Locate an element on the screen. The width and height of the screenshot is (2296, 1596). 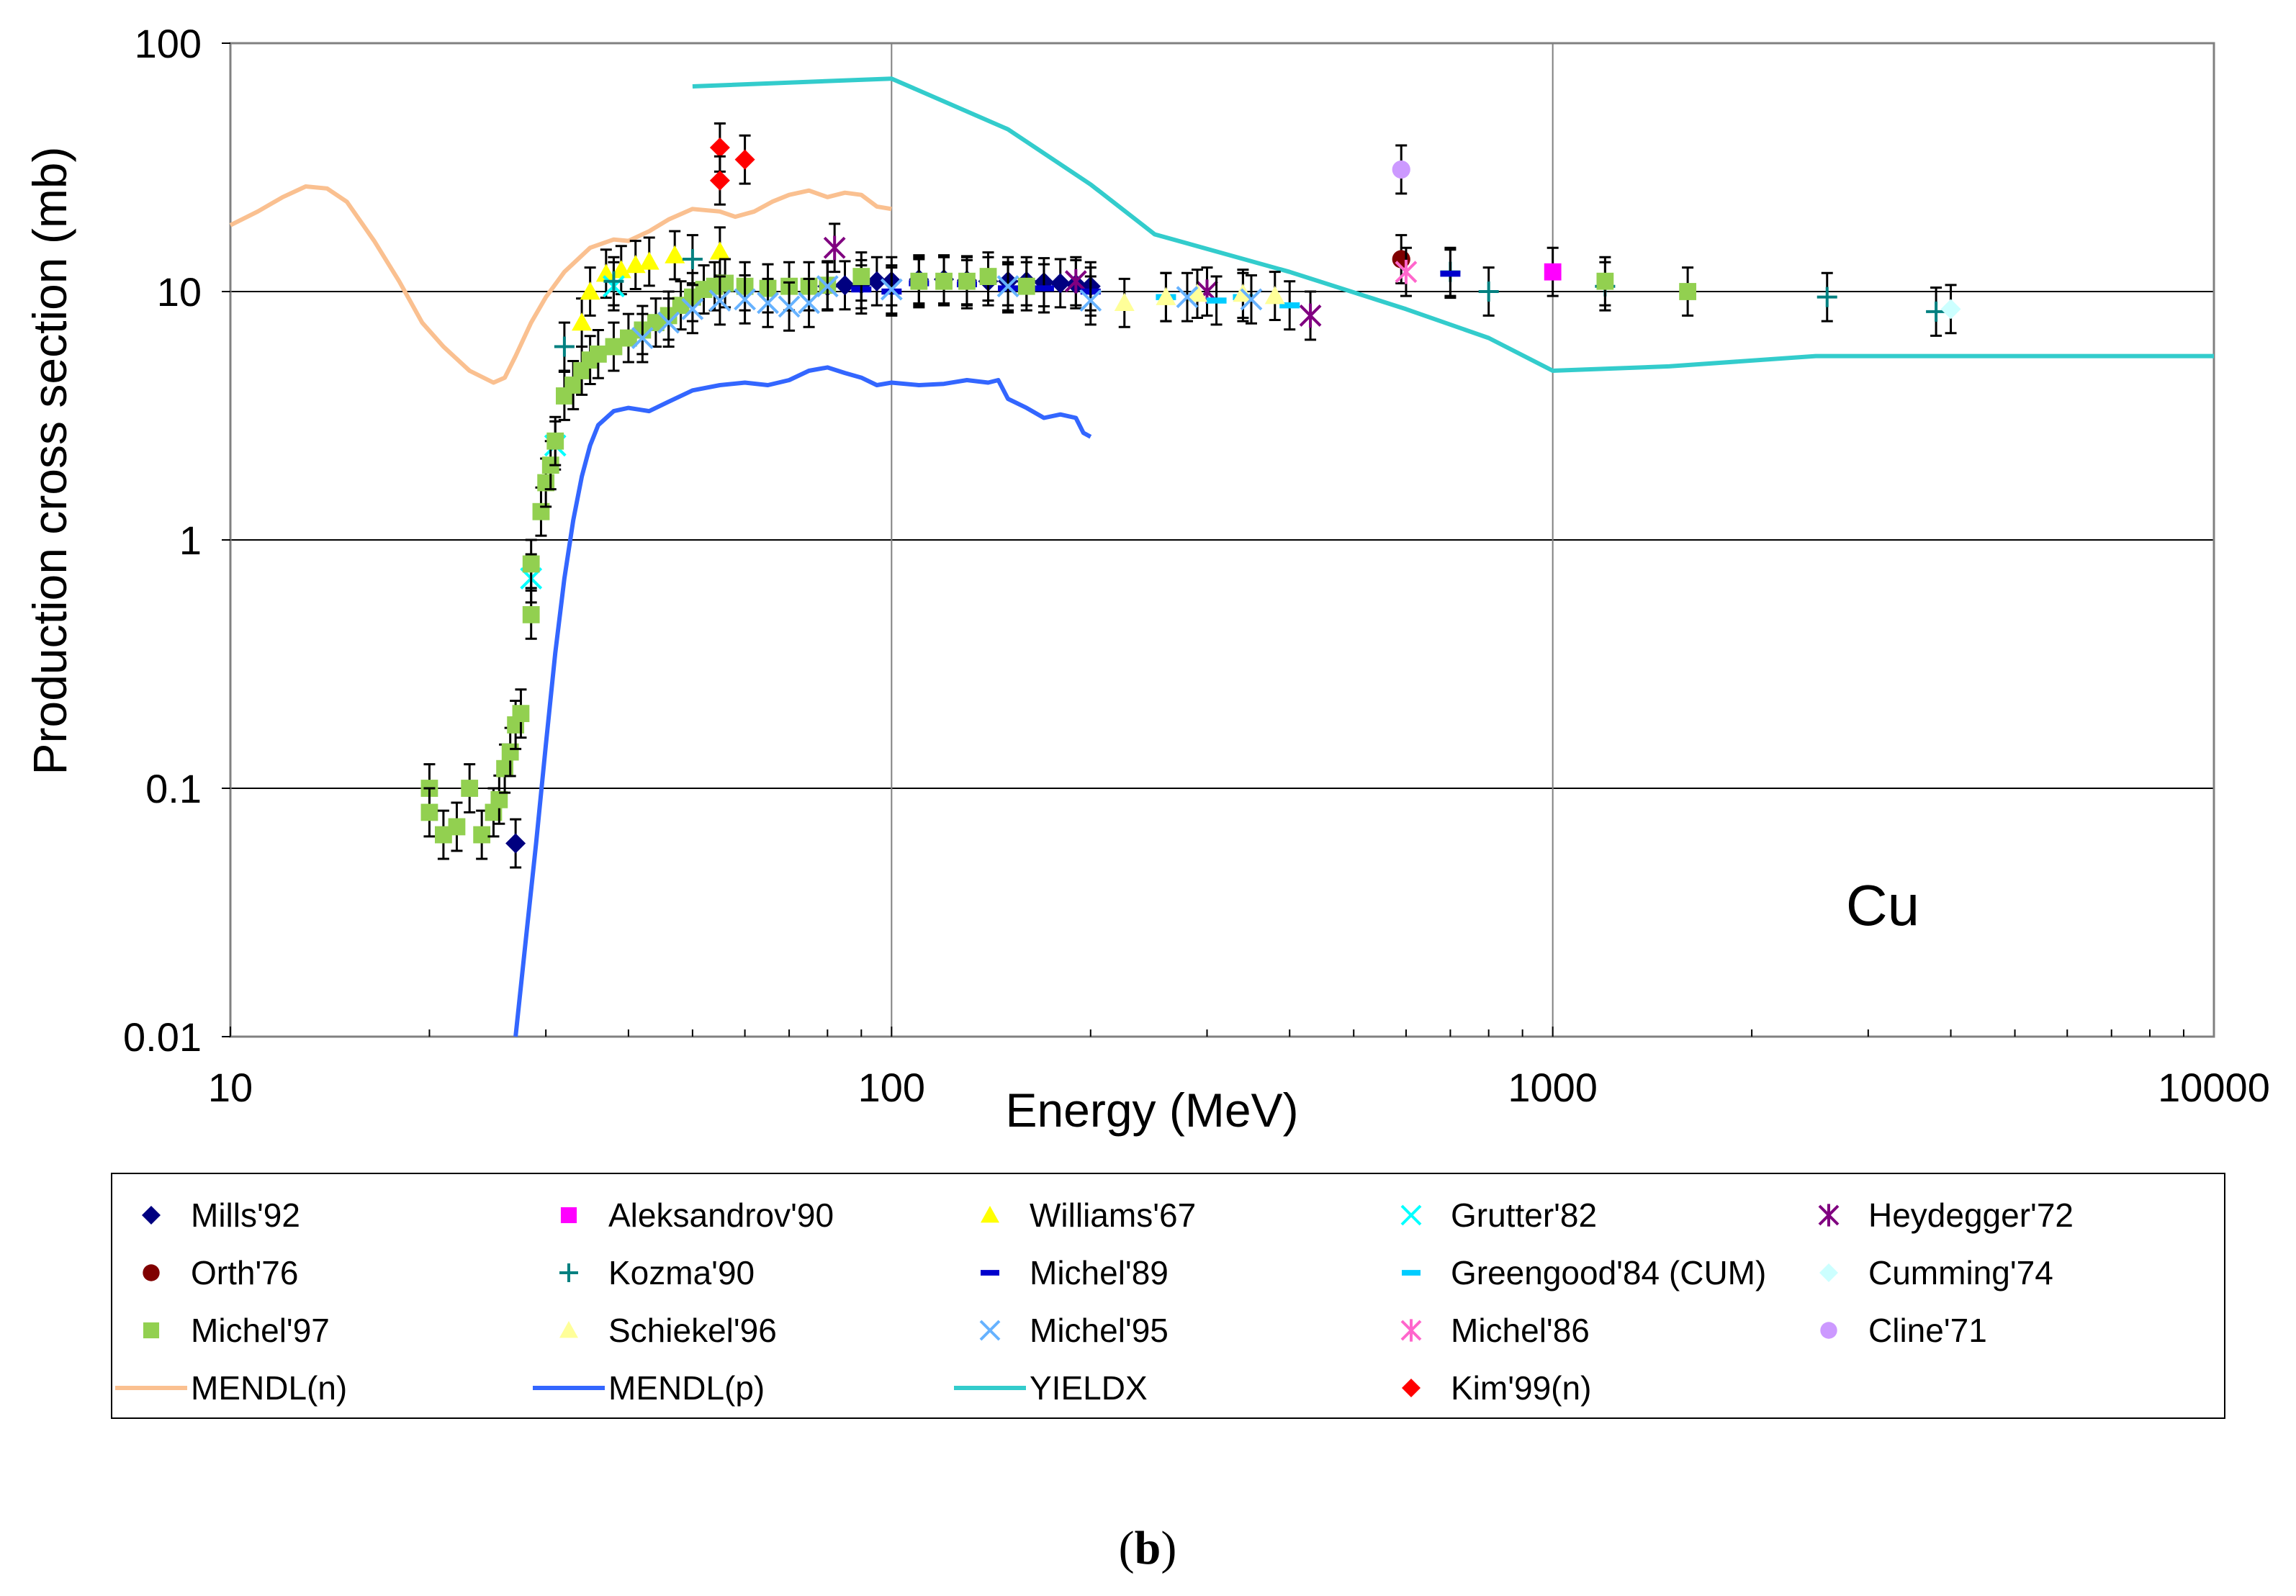
y-tick-label-4: 100 is located at coordinates (169, 43).